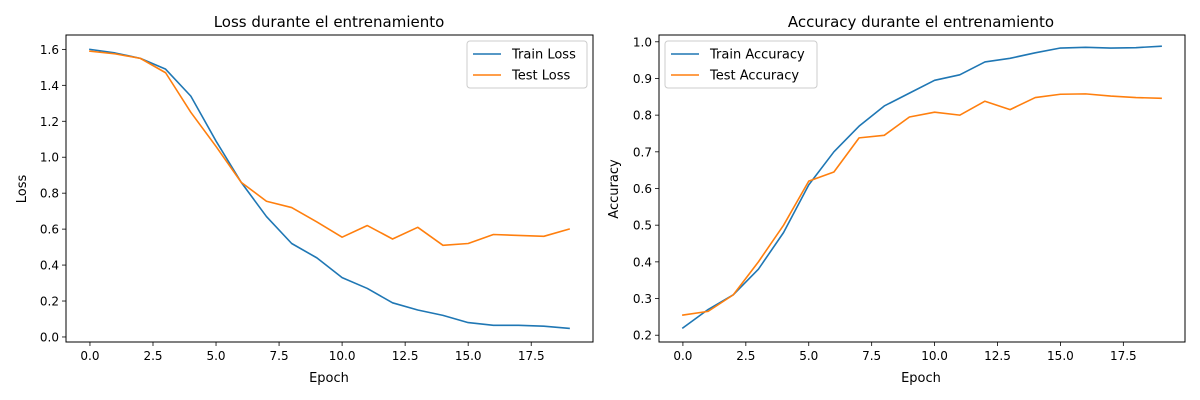 The width and height of the screenshot is (1200, 400). I want to click on accuracy-legend-box, so click(741, 64).